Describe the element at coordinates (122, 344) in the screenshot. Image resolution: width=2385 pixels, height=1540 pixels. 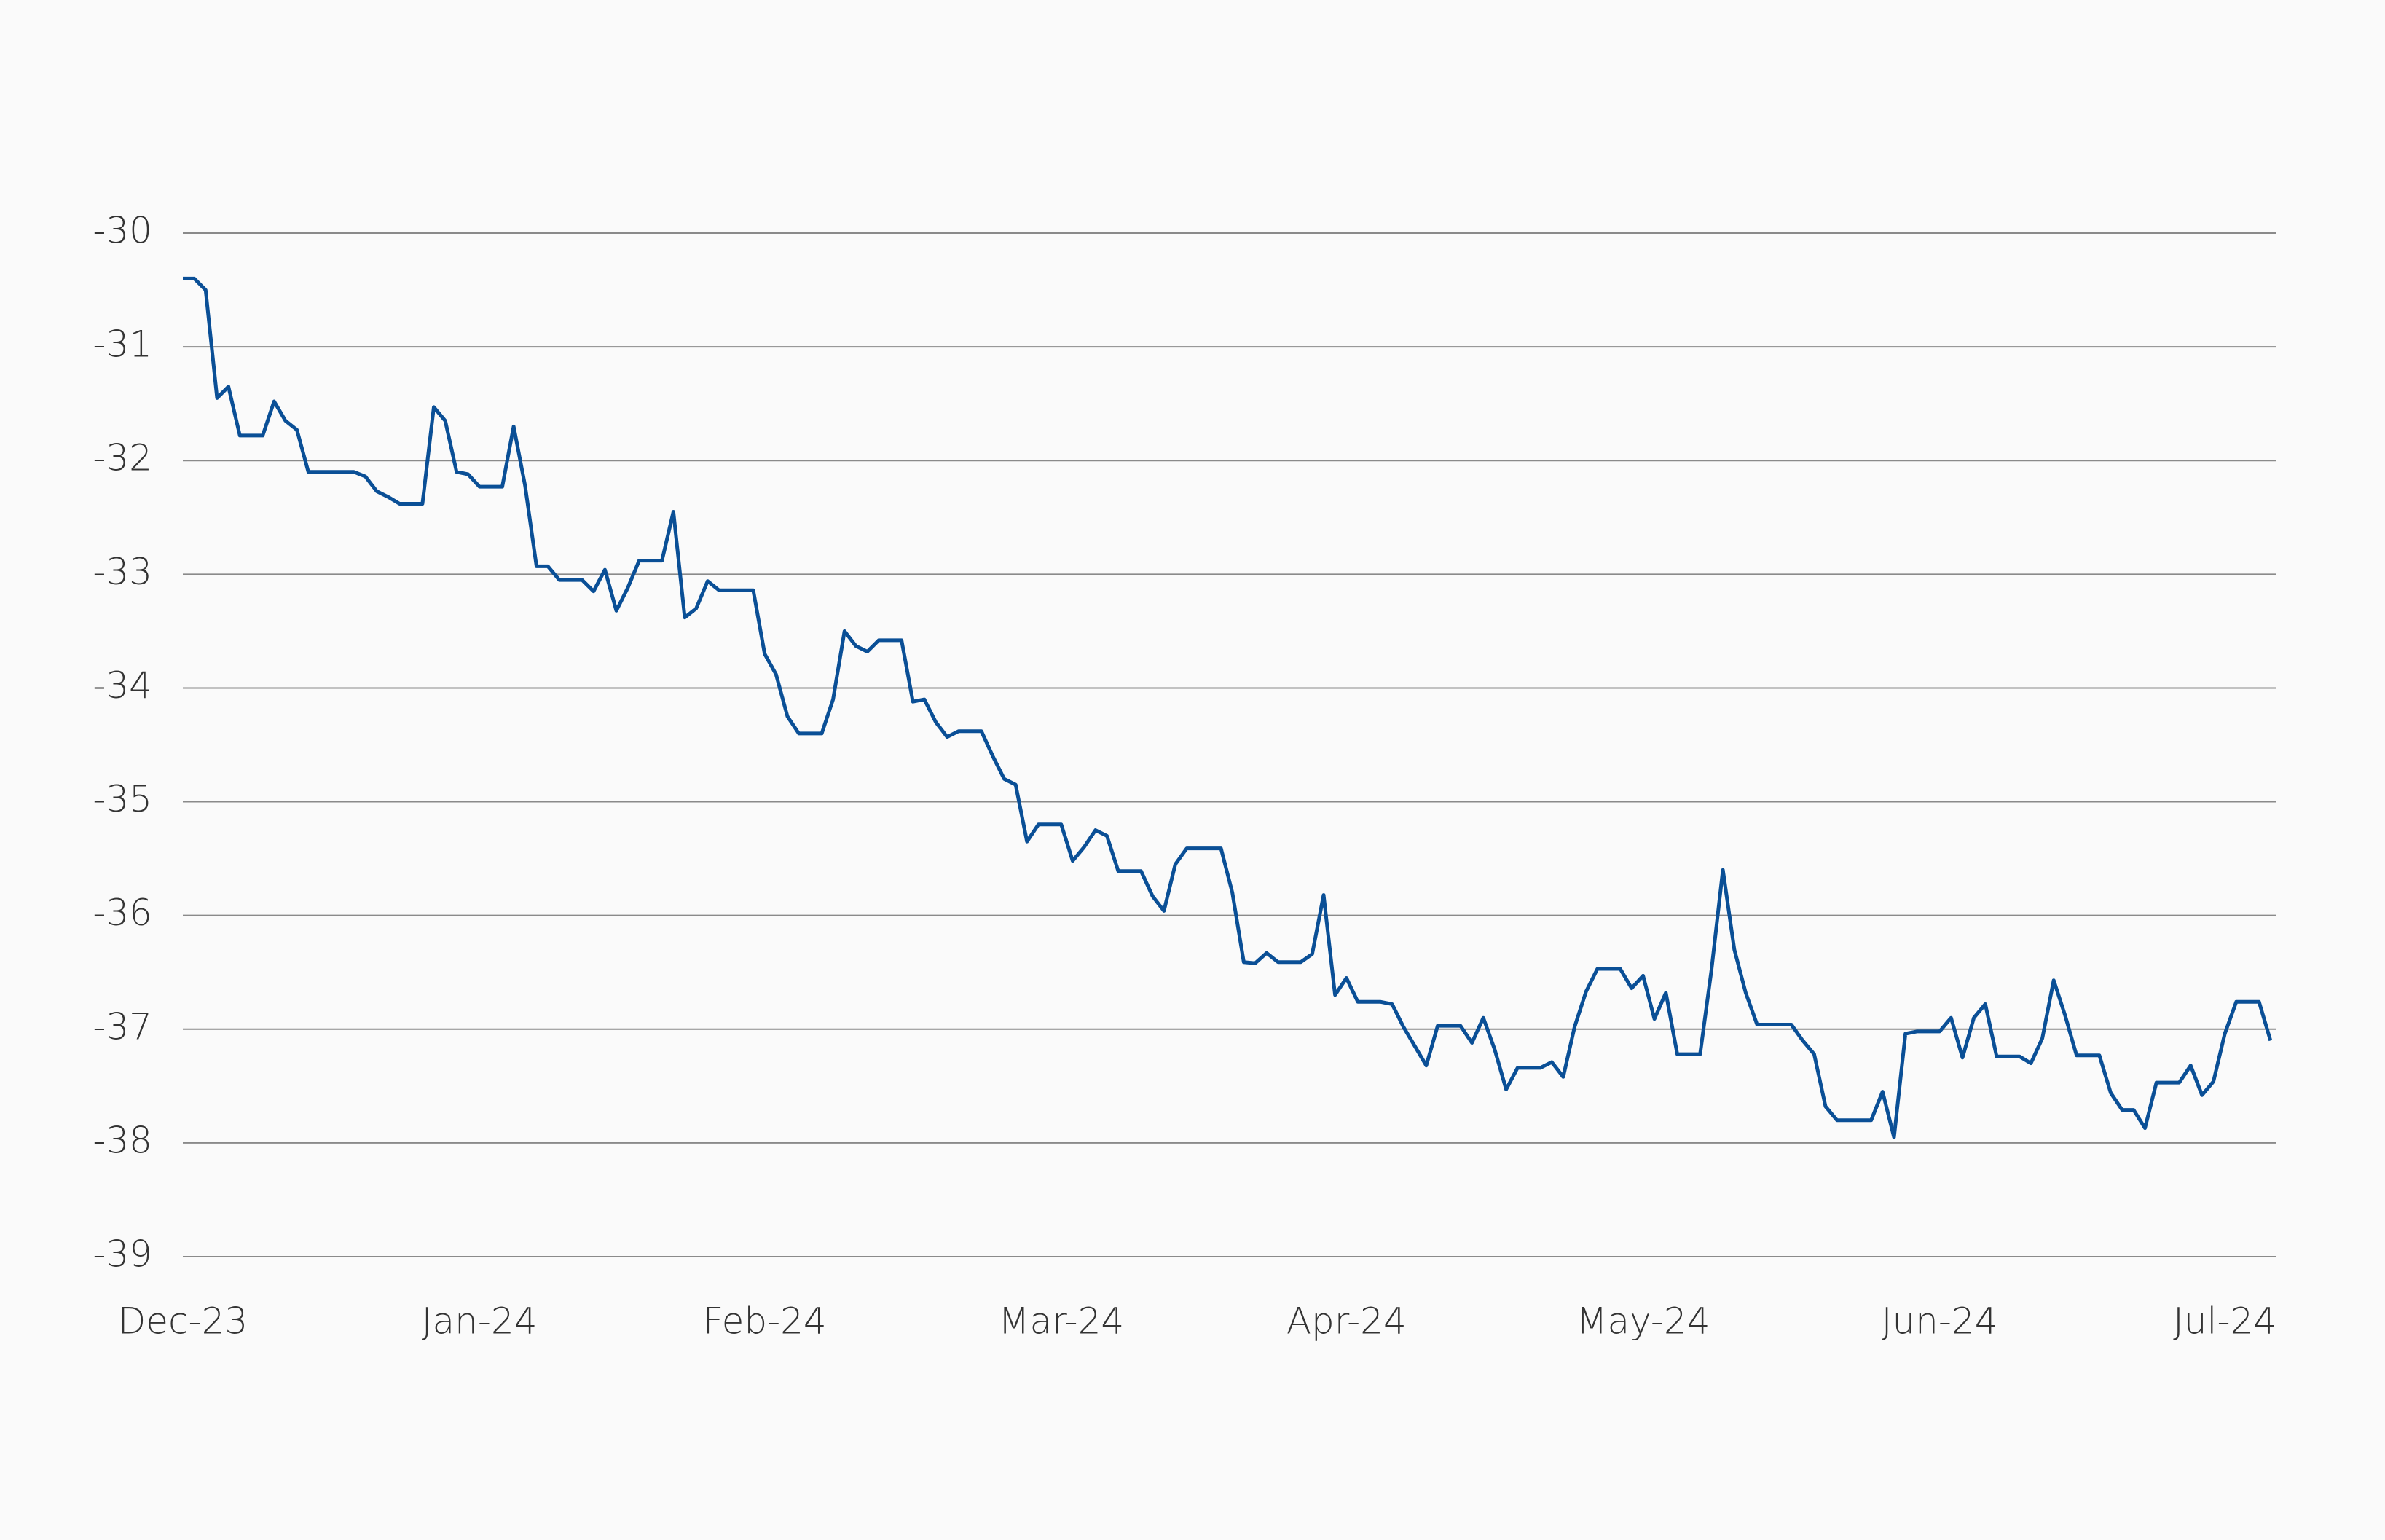
I see `y-tick-label: -31` at that location.